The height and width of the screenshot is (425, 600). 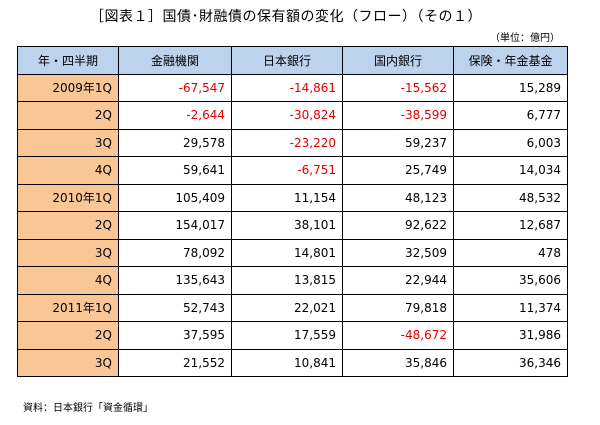 What do you see at coordinates (287, 60) in the screenshot?
I see `header-bank-of-japan: 日本銀行` at bounding box center [287, 60].